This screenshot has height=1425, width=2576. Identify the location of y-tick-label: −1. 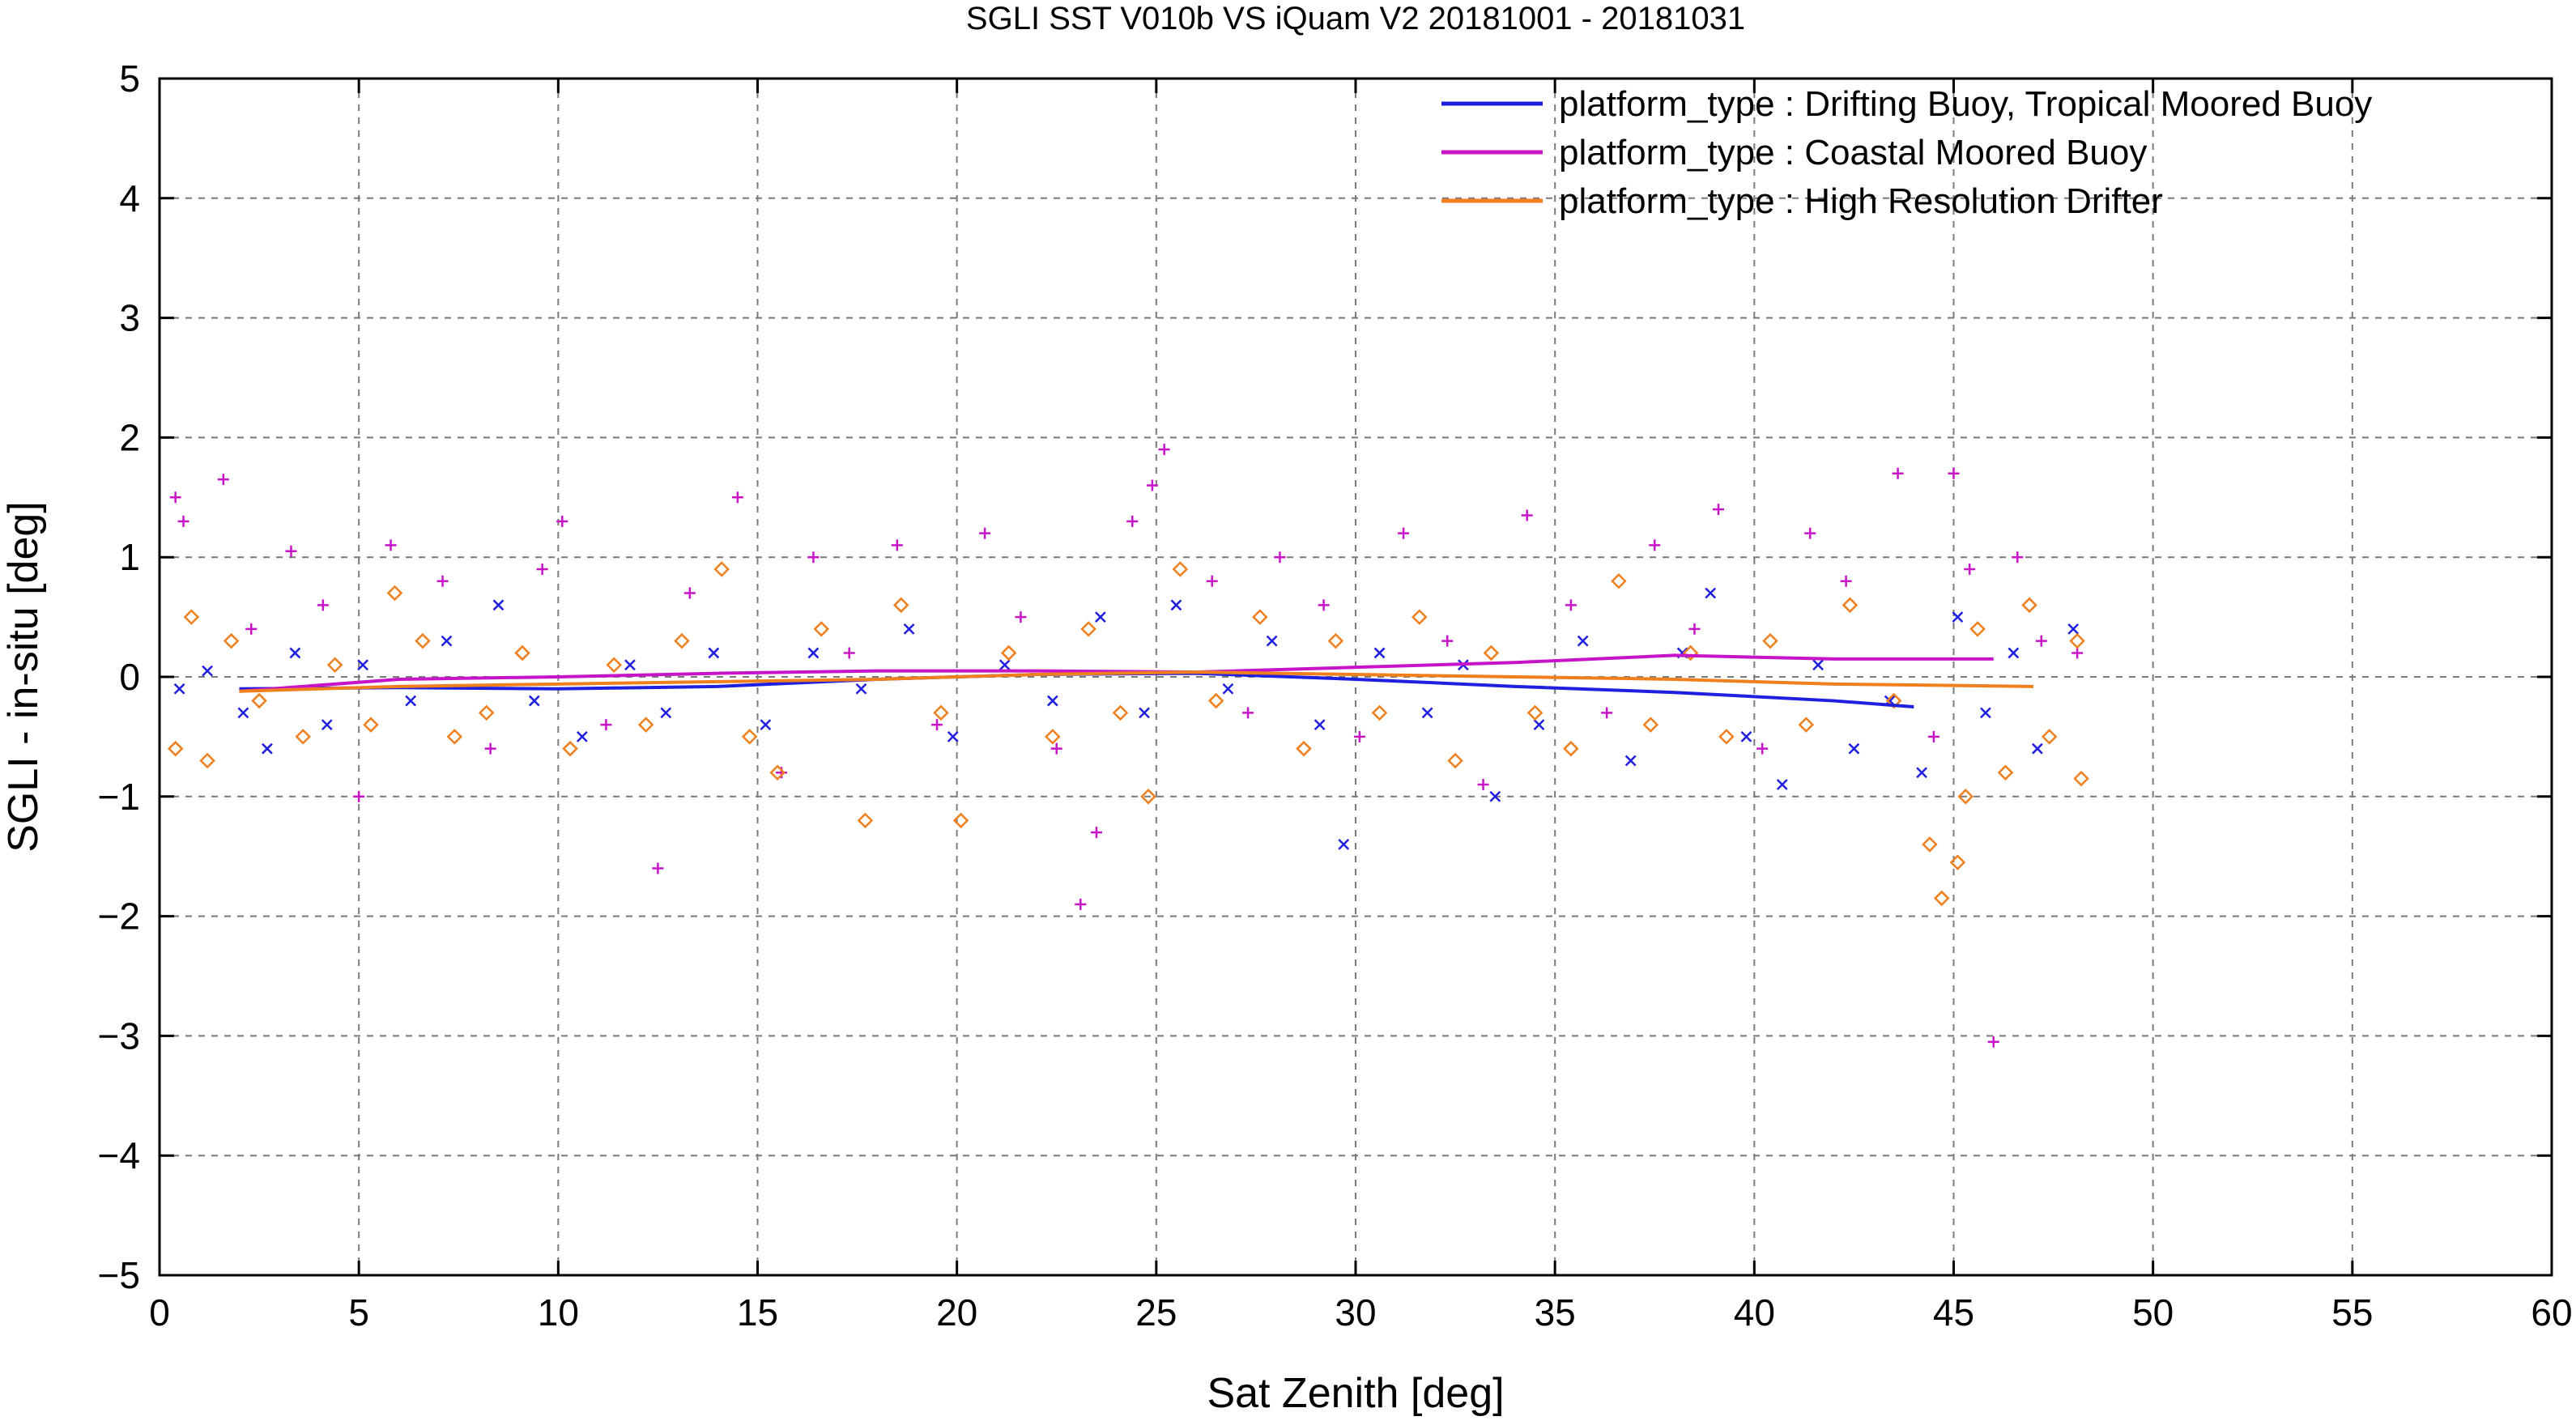
(119, 797).